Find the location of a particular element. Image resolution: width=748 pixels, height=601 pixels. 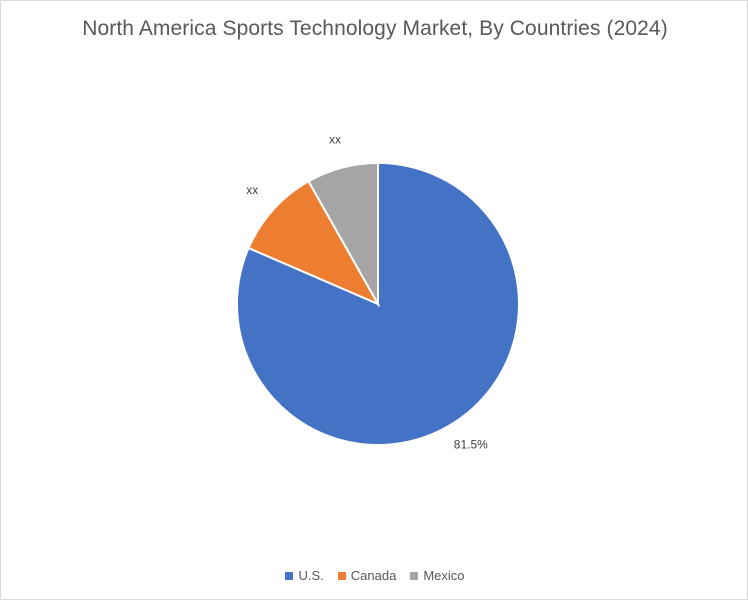

legend-label-mexico: Mexico is located at coordinates (444, 575).